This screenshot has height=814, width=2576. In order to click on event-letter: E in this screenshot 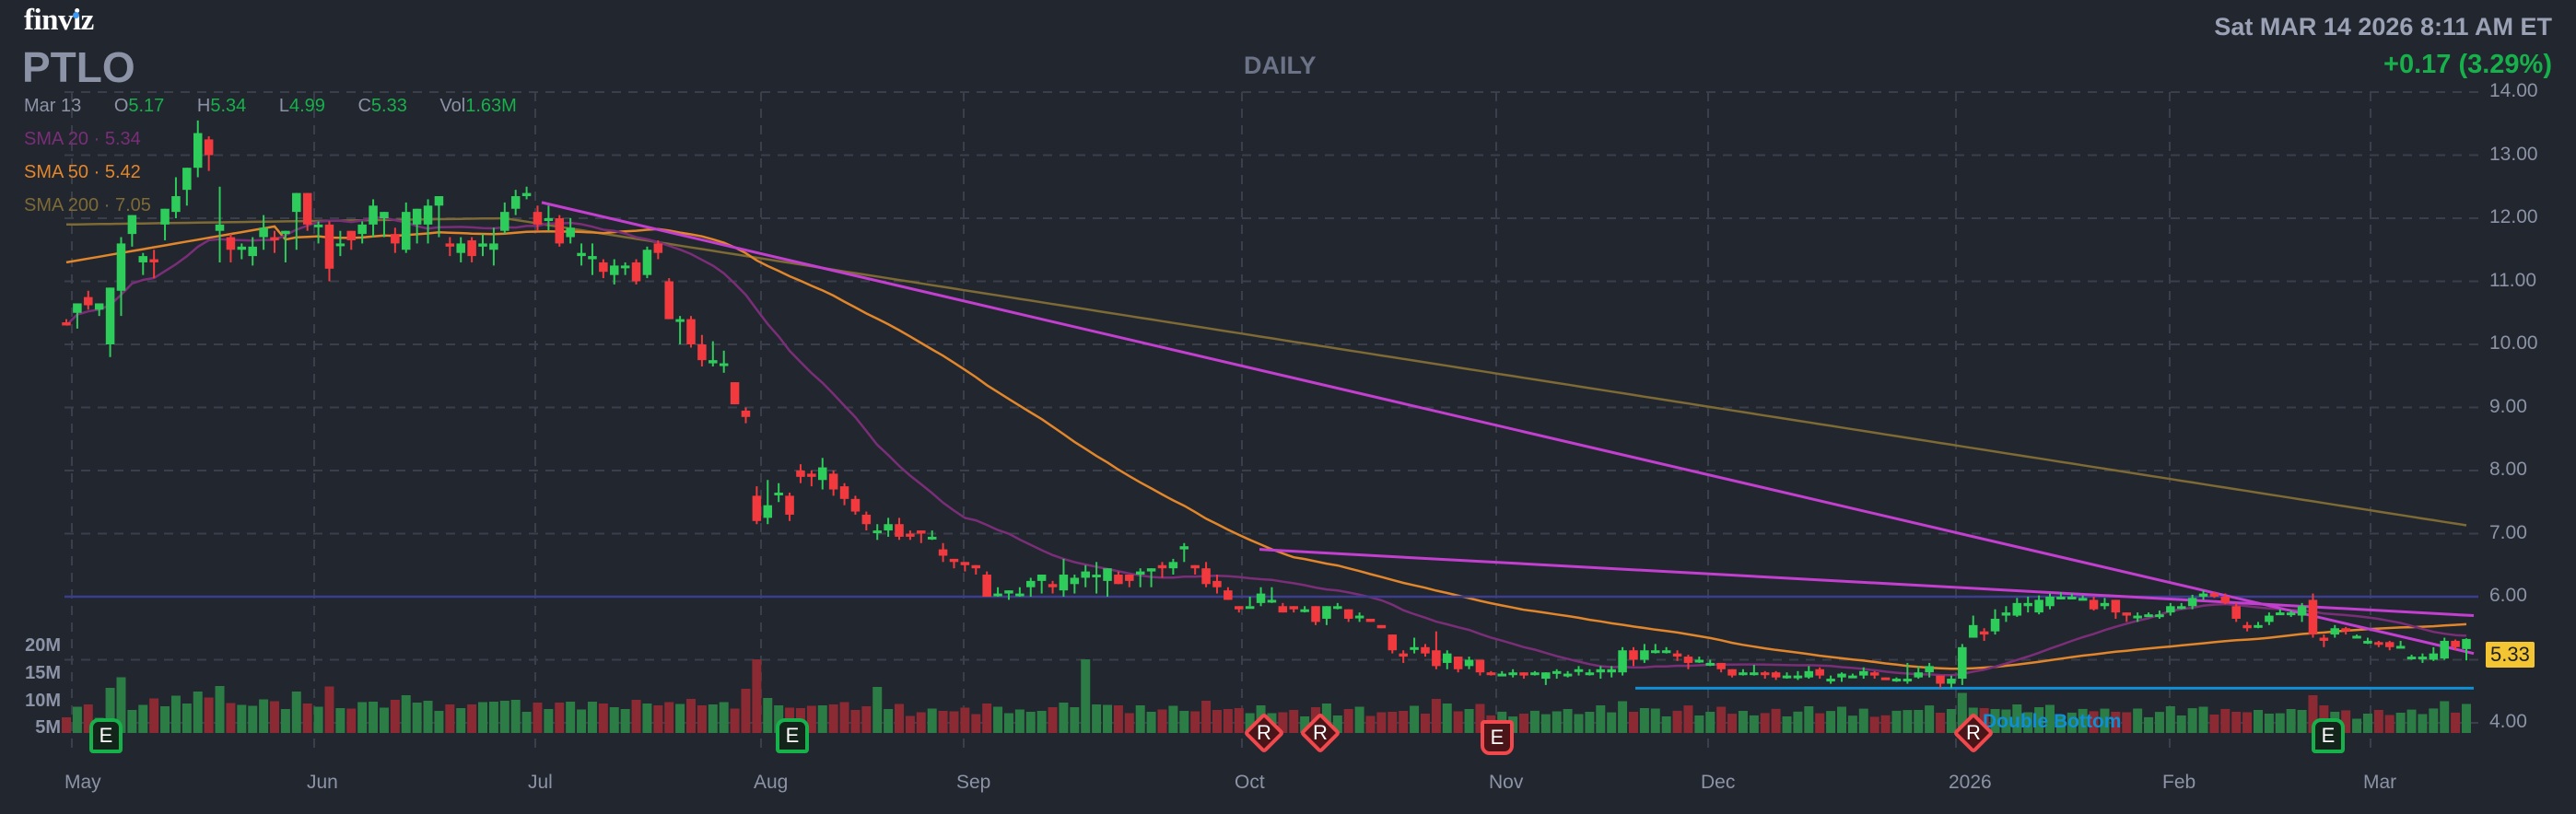, I will do `click(2328, 735)`.